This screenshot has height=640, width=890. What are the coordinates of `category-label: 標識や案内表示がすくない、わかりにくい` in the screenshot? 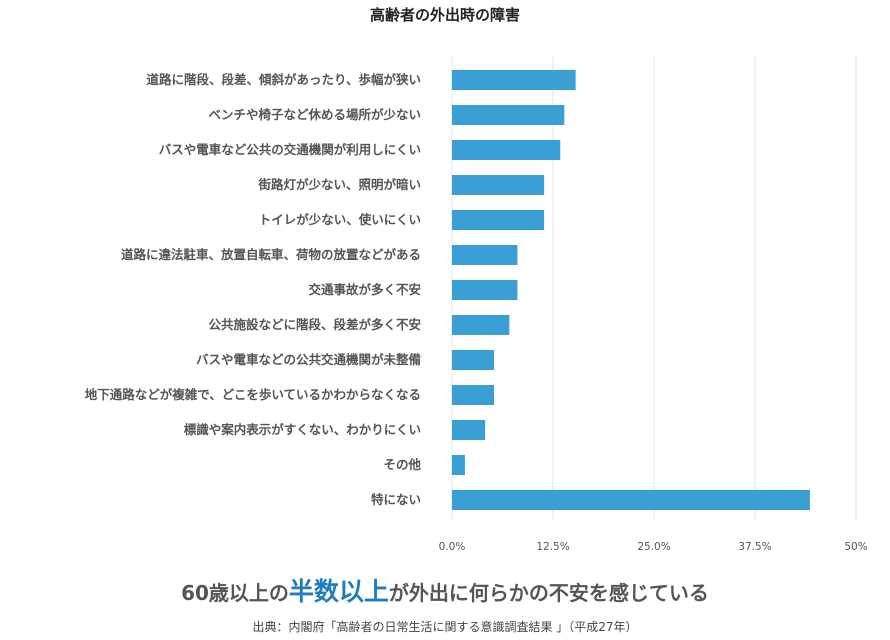 It's located at (302, 429).